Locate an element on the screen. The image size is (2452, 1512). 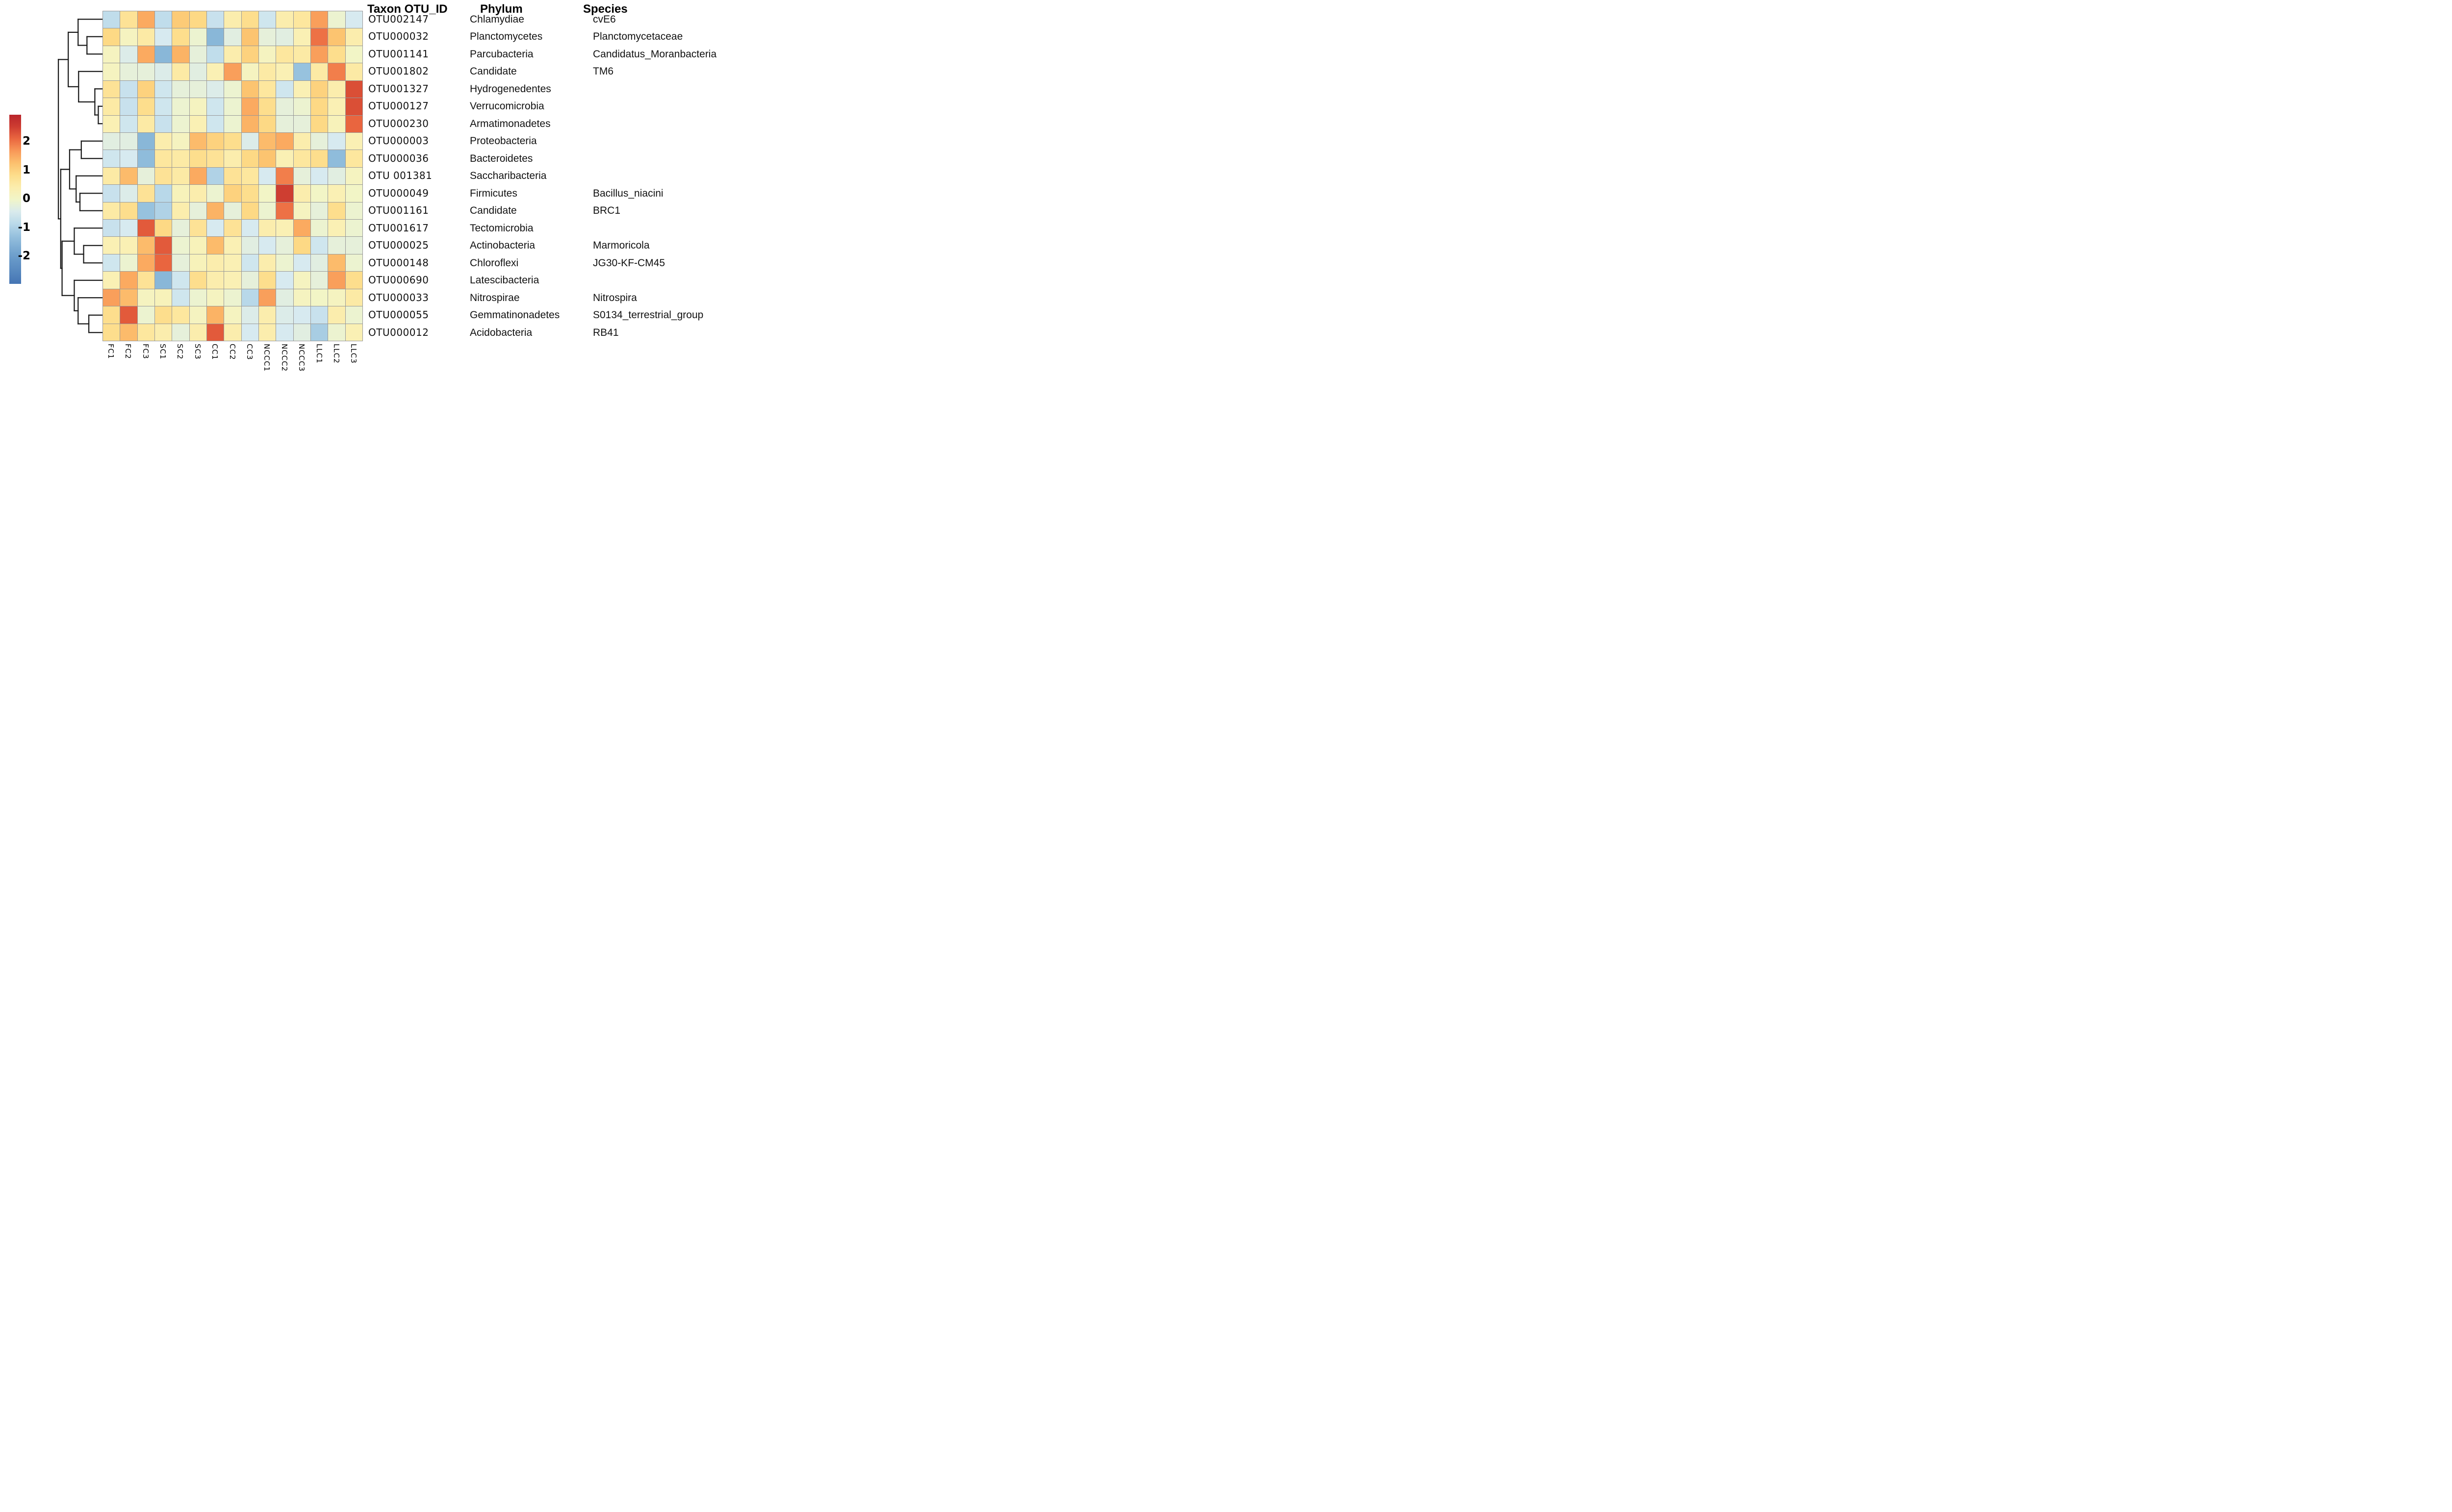
column-header-phylum: Phylum is located at coordinates (501, 9).